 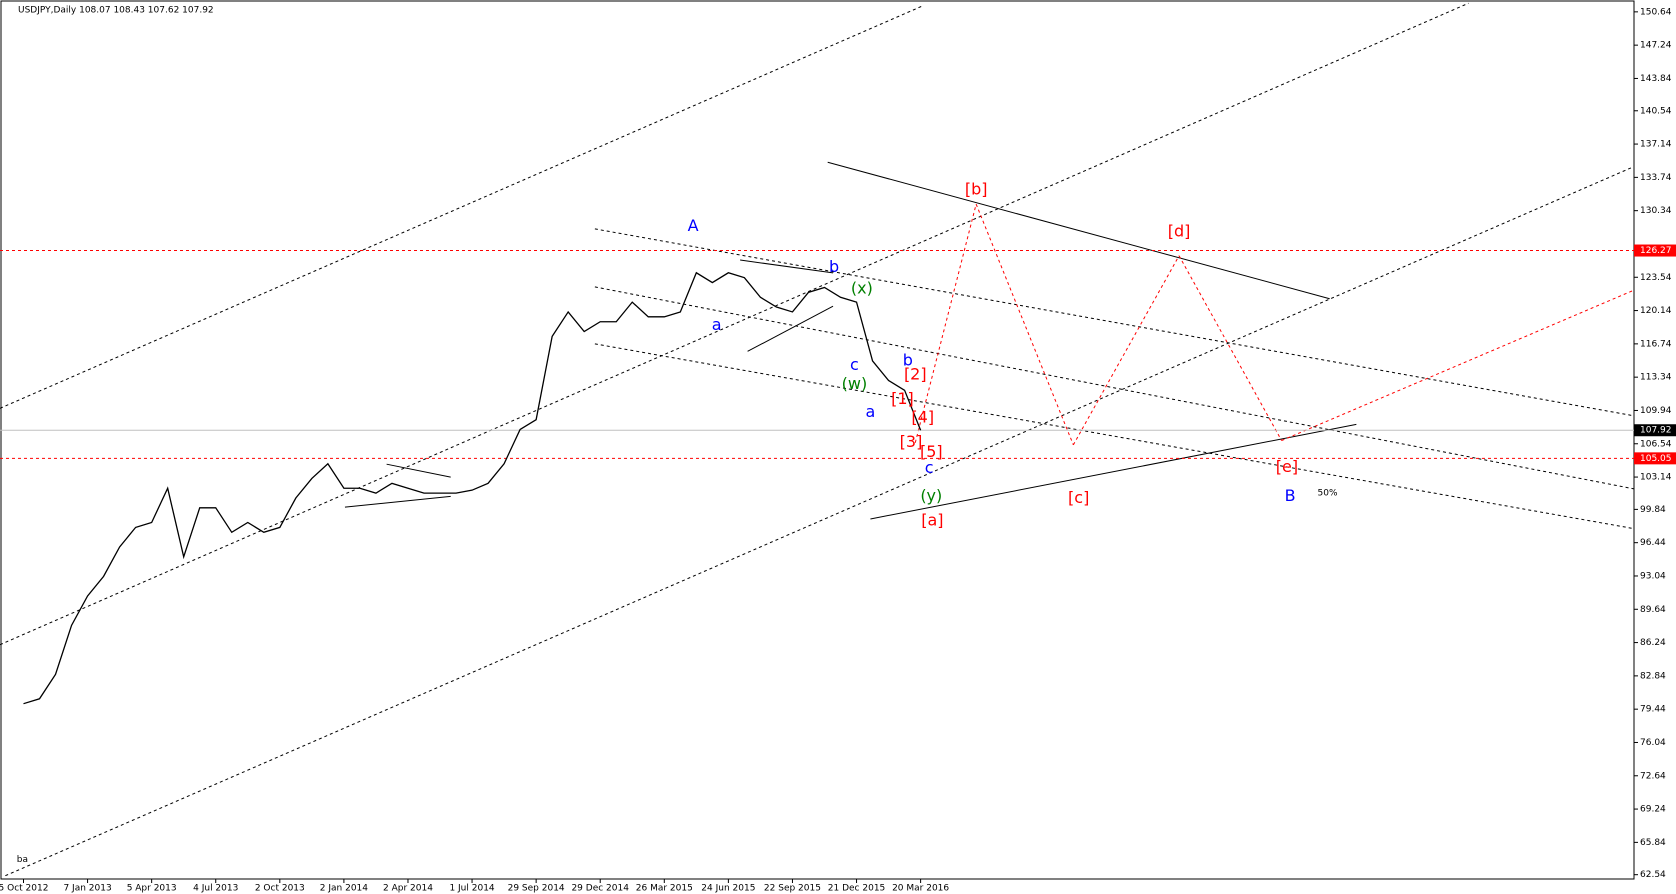 I want to click on x-tick-label: 2 Apr 2014, so click(x=408, y=889).